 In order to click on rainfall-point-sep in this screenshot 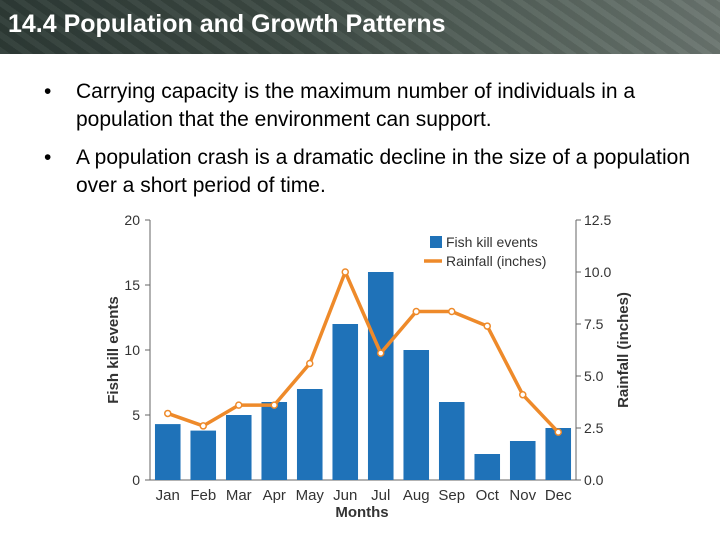, I will do `click(452, 311)`.